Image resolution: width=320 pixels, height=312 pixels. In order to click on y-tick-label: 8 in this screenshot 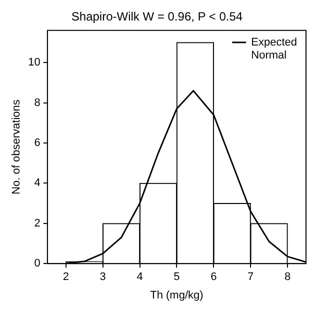, I will do `click(37, 102)`.